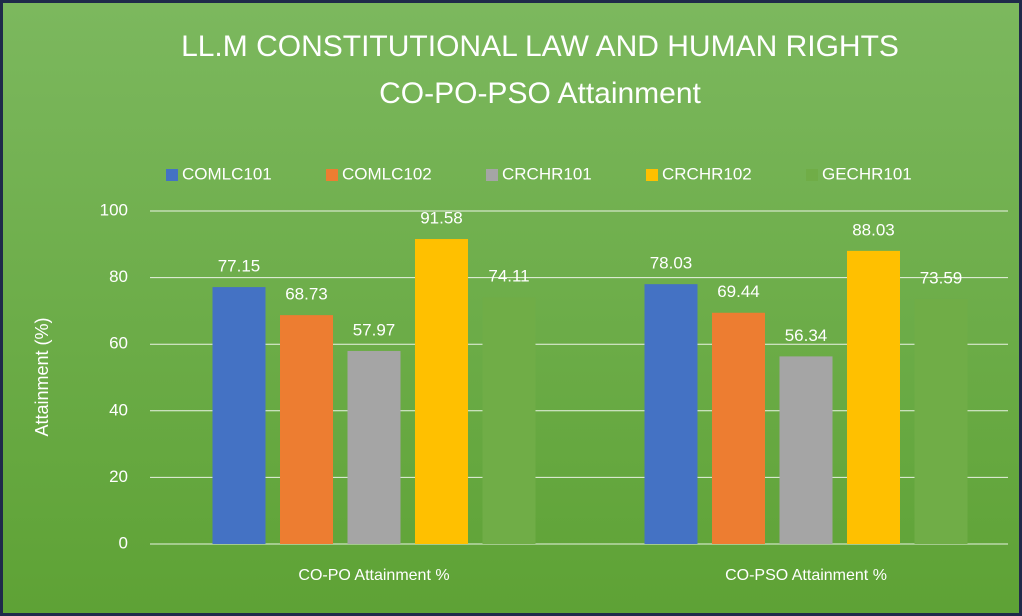  Describe the element at coordinates (867, 173) in the screenshot. I see `legend-label: GECHR101` at that location.